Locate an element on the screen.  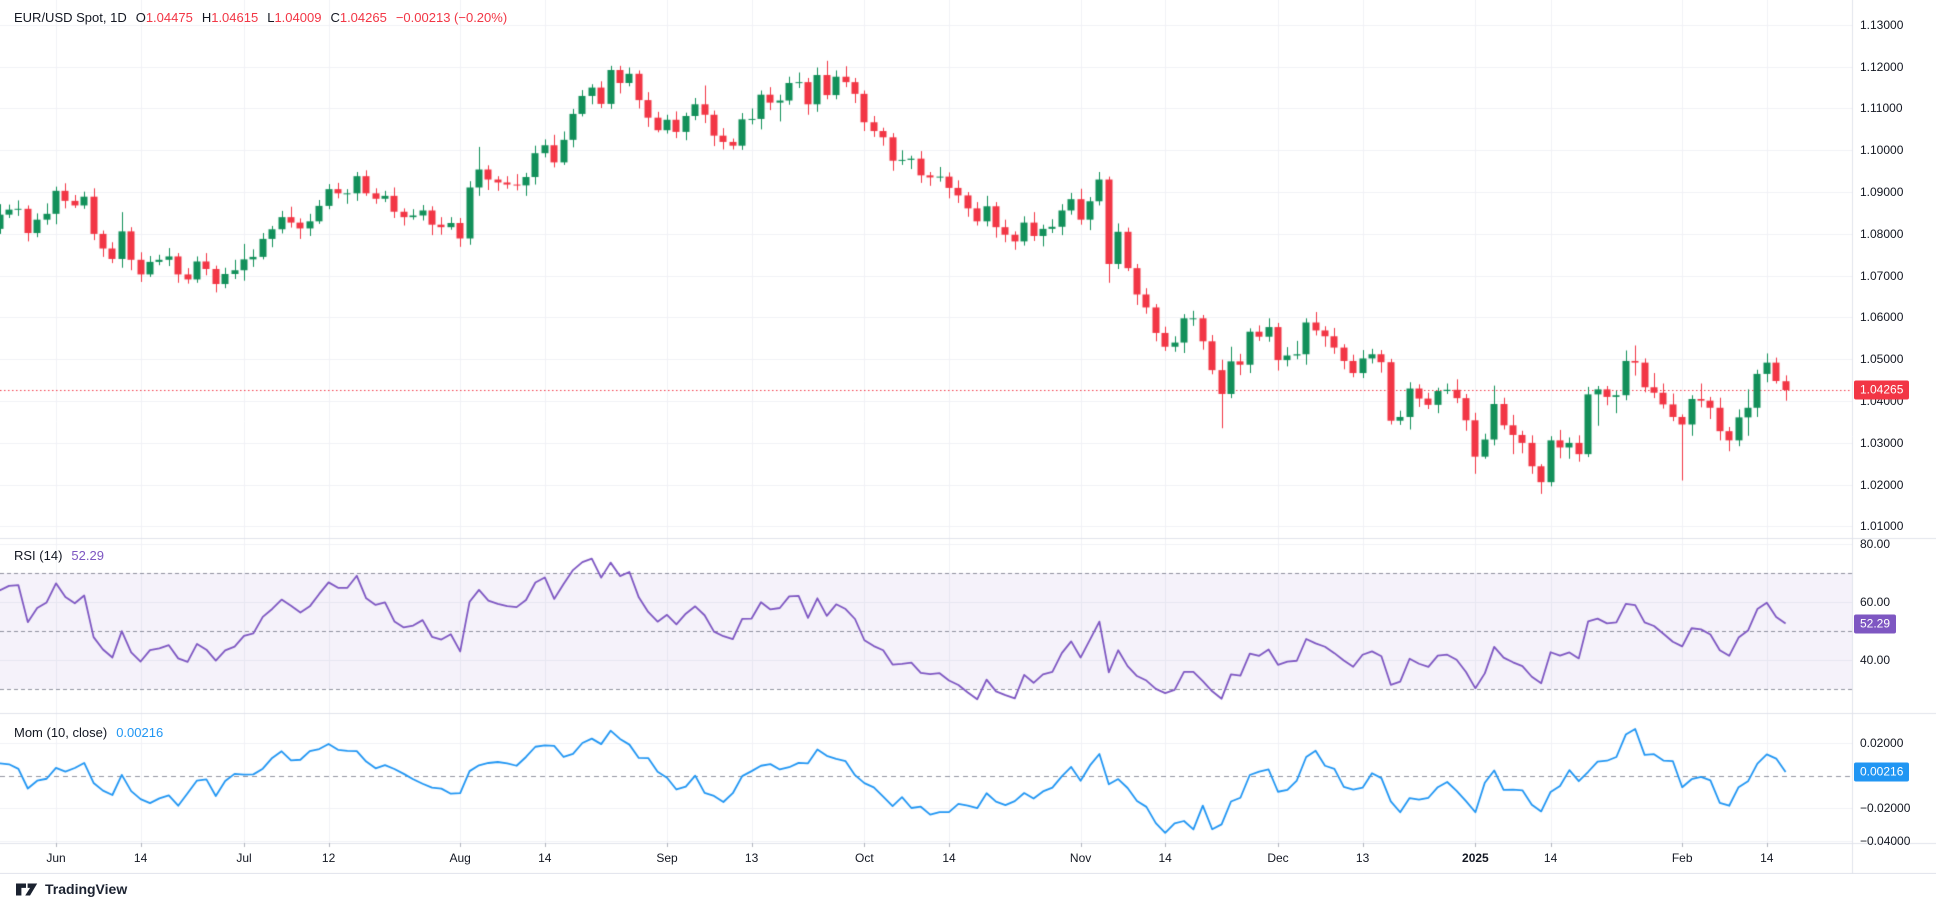
tradingview-attribution-link: TradingView is located at coordinates (71, 889).